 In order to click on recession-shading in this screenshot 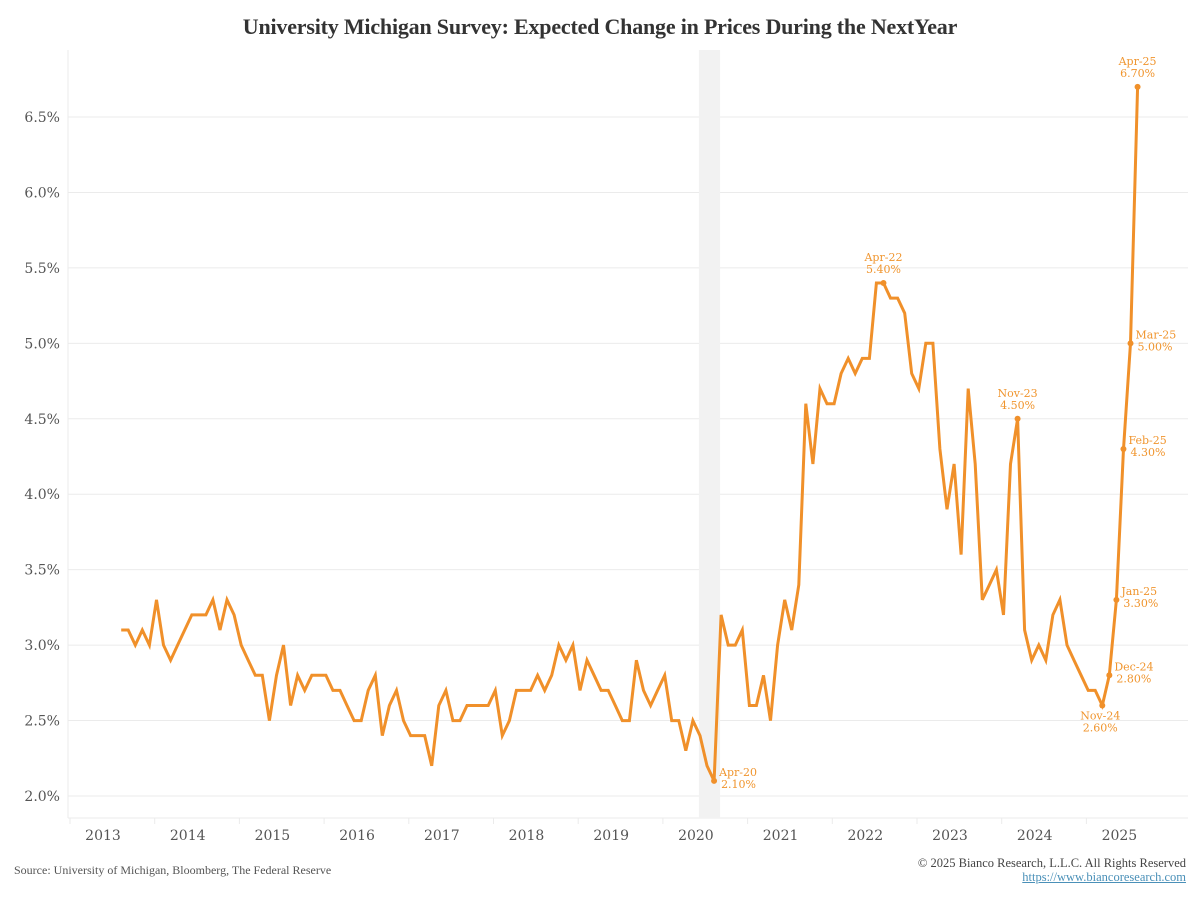, I will do `click(709, 434)`.